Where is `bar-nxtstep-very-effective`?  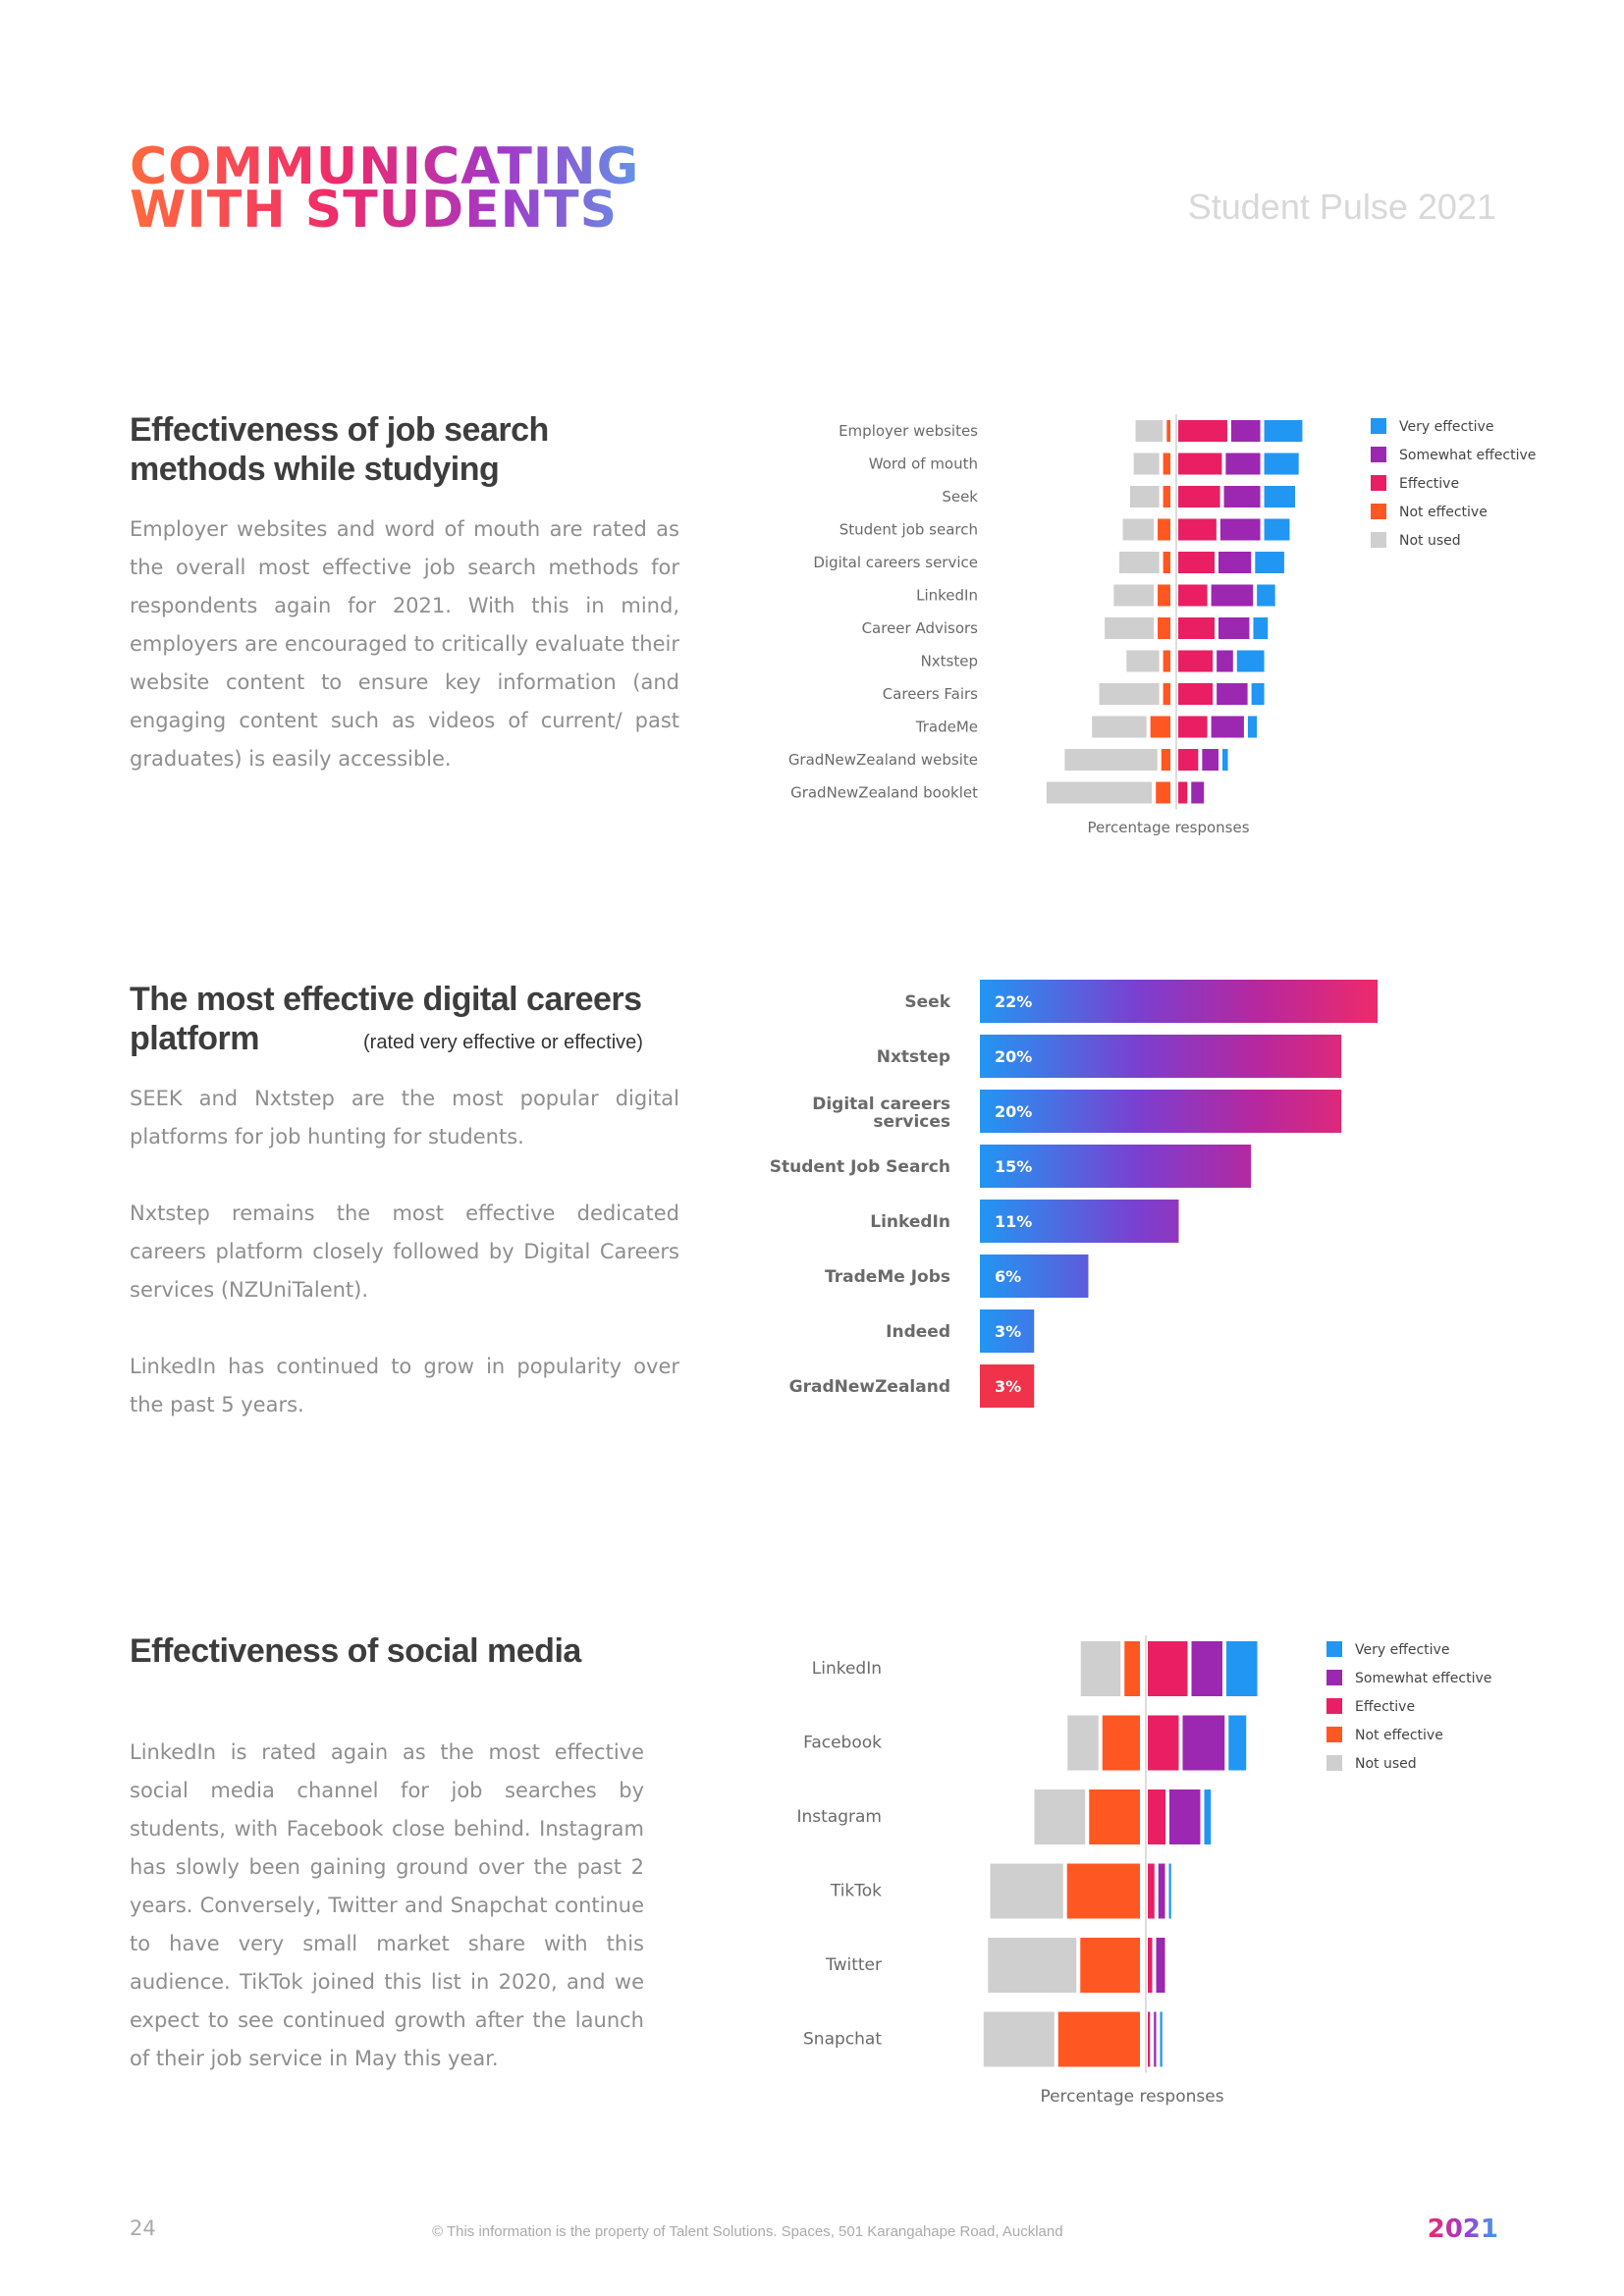 bar-nxtstep-very-effective is located at coordinates (1250, 661).